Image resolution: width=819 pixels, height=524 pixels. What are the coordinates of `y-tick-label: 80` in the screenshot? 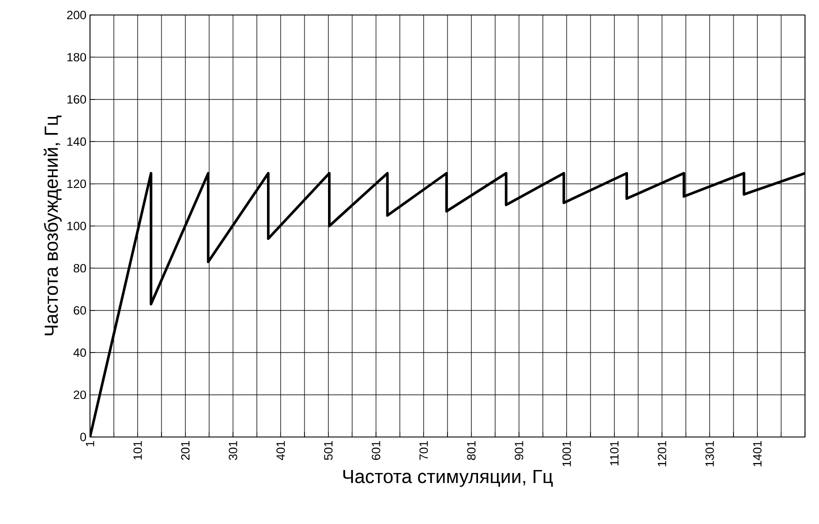 It's located at (80, 268).